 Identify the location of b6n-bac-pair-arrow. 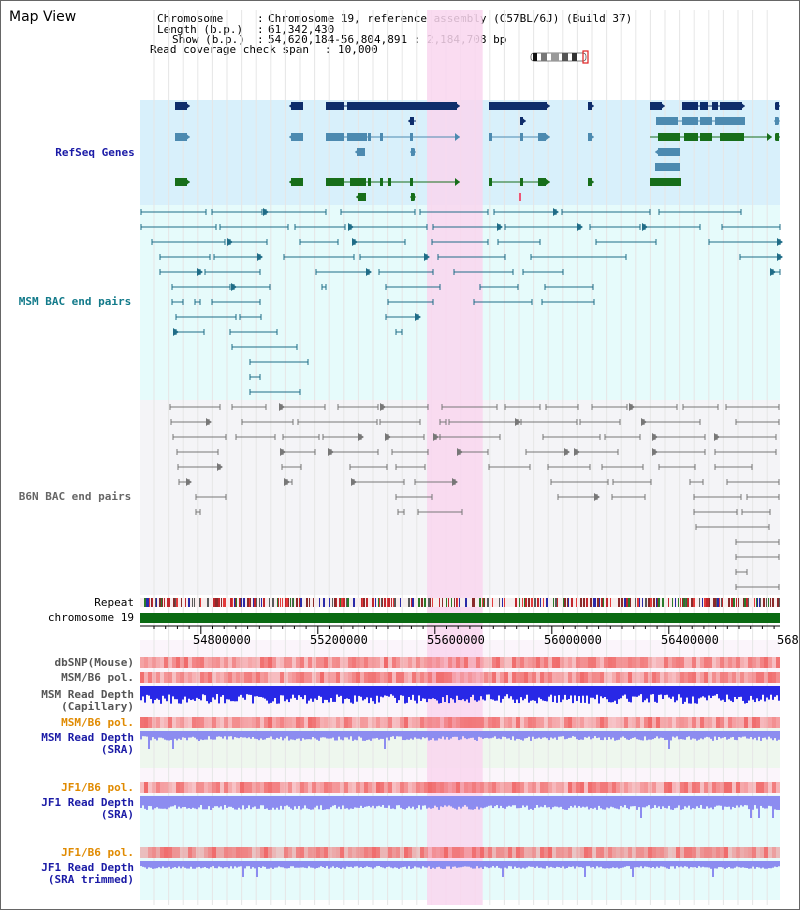
(655, 452).